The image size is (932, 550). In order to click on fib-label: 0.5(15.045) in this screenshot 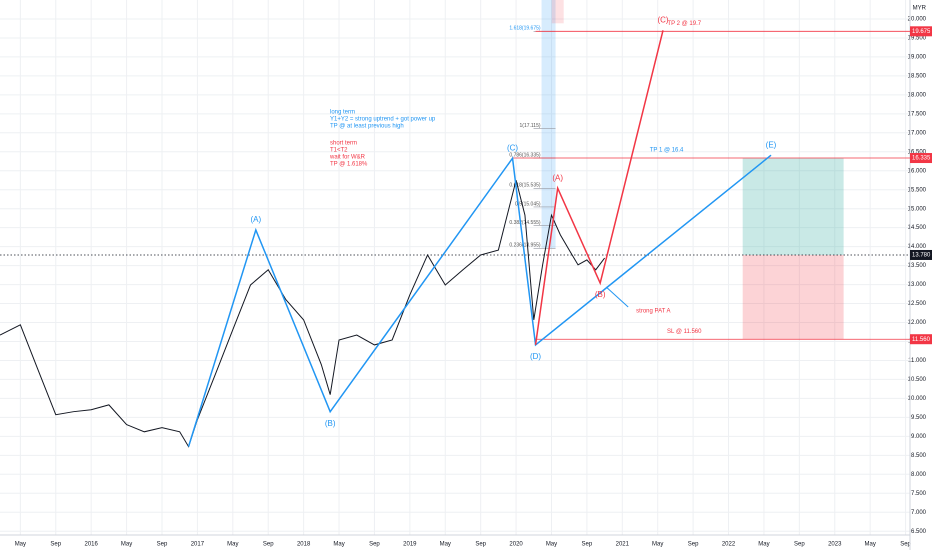, I will do `click(528, 204)`.